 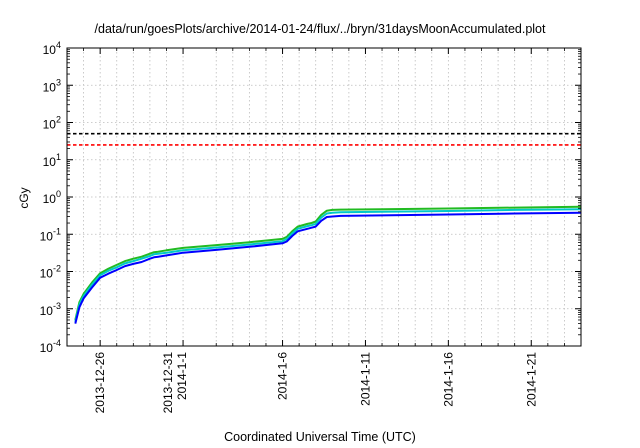 I want to click on y-tick-exponent: -4, so click(x=57, y=343).